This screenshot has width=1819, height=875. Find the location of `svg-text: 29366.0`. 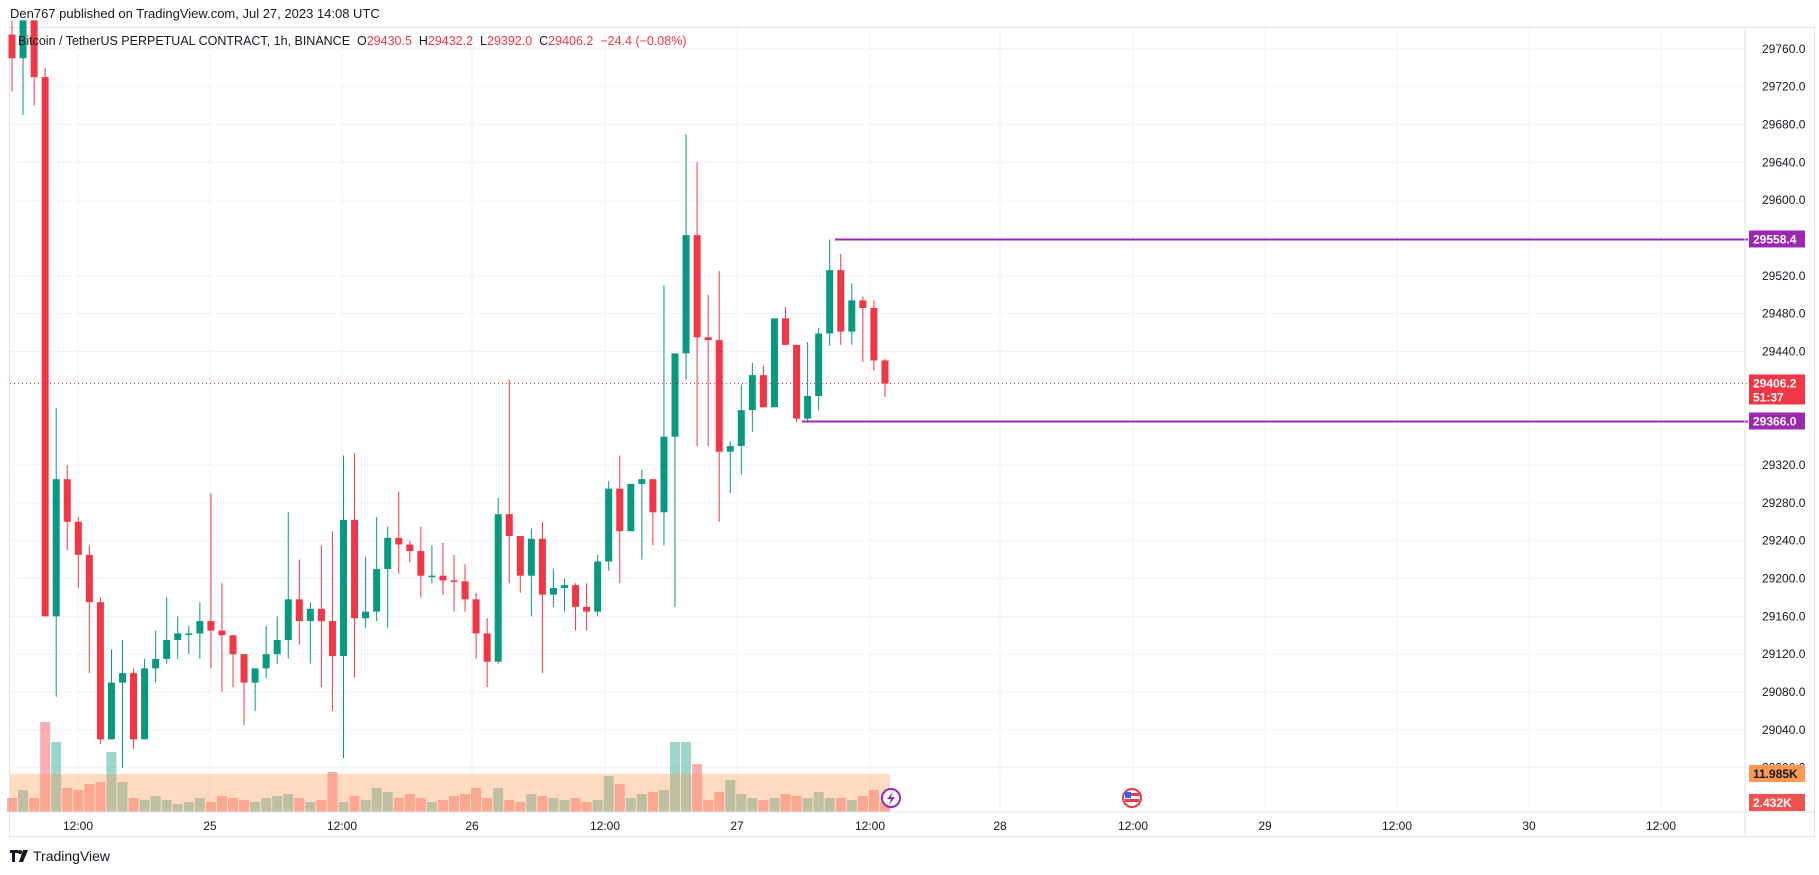

svg-text: 29366.0 is located at coordinates (1775, 421).